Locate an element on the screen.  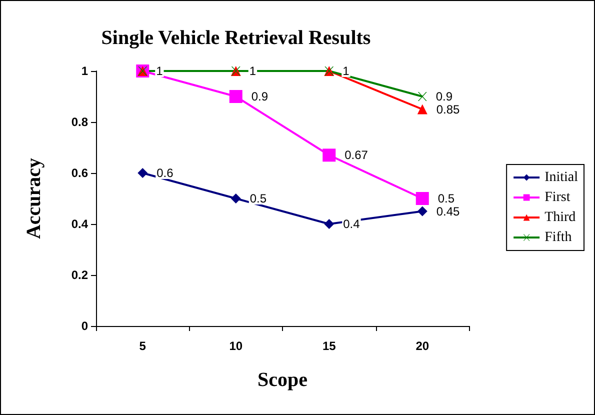
y-tick-label: 0.8 is located at coordinates (79, 122).